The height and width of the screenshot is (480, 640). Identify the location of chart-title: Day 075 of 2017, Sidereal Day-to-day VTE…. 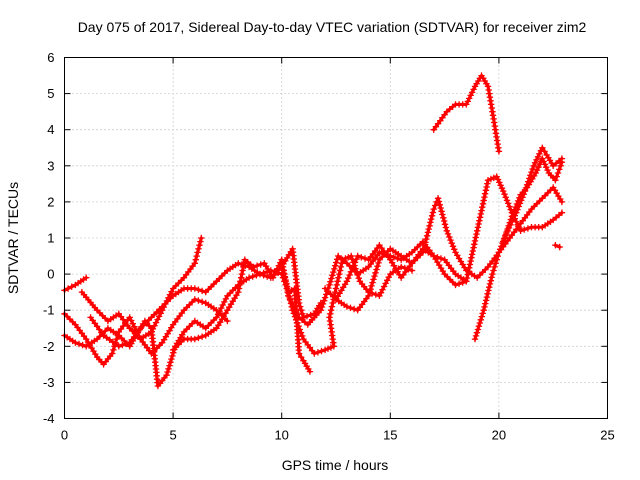
(332, 27).